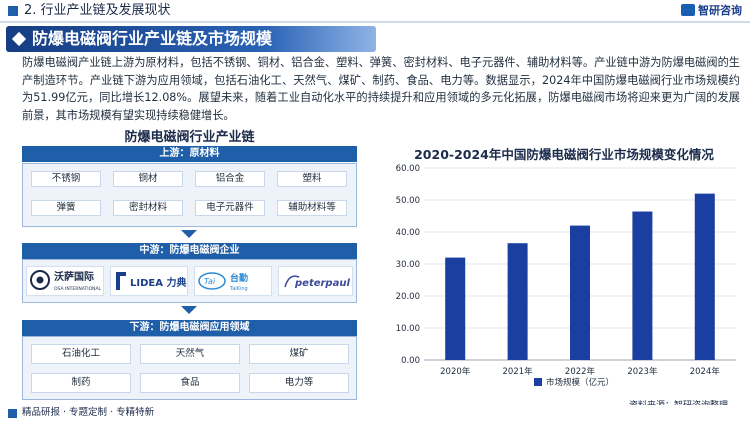 The width and height of the screenshot is (750, 421). I want to click on y-tick-label: 20.00, so click(408, 297).